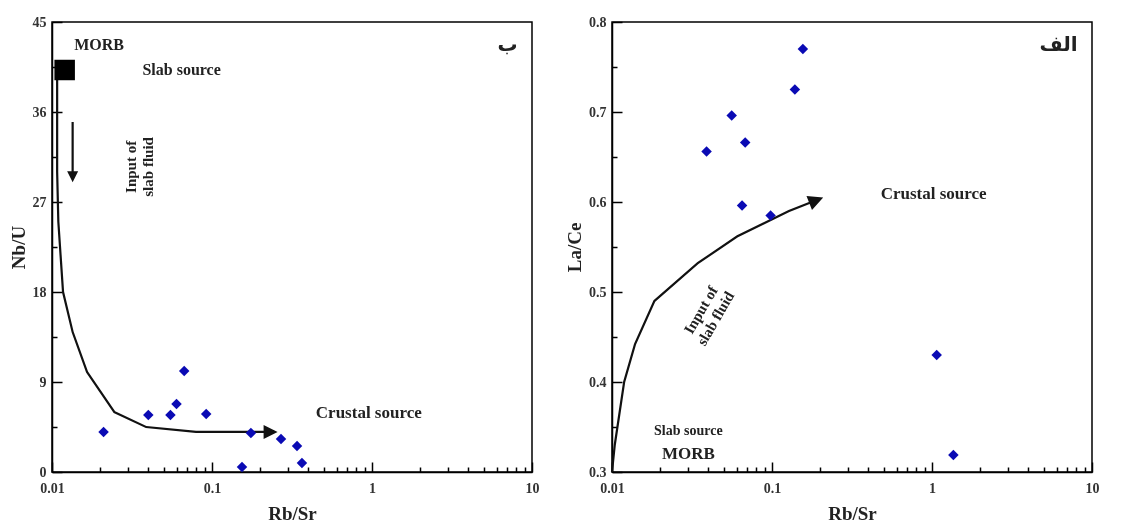 The width and height of the screenshot is (1121, 528). What do you see at coordinates (598, 292) in the screenshot?
I see `y-tick-label: 0.5` at bounding box center [598, 292].